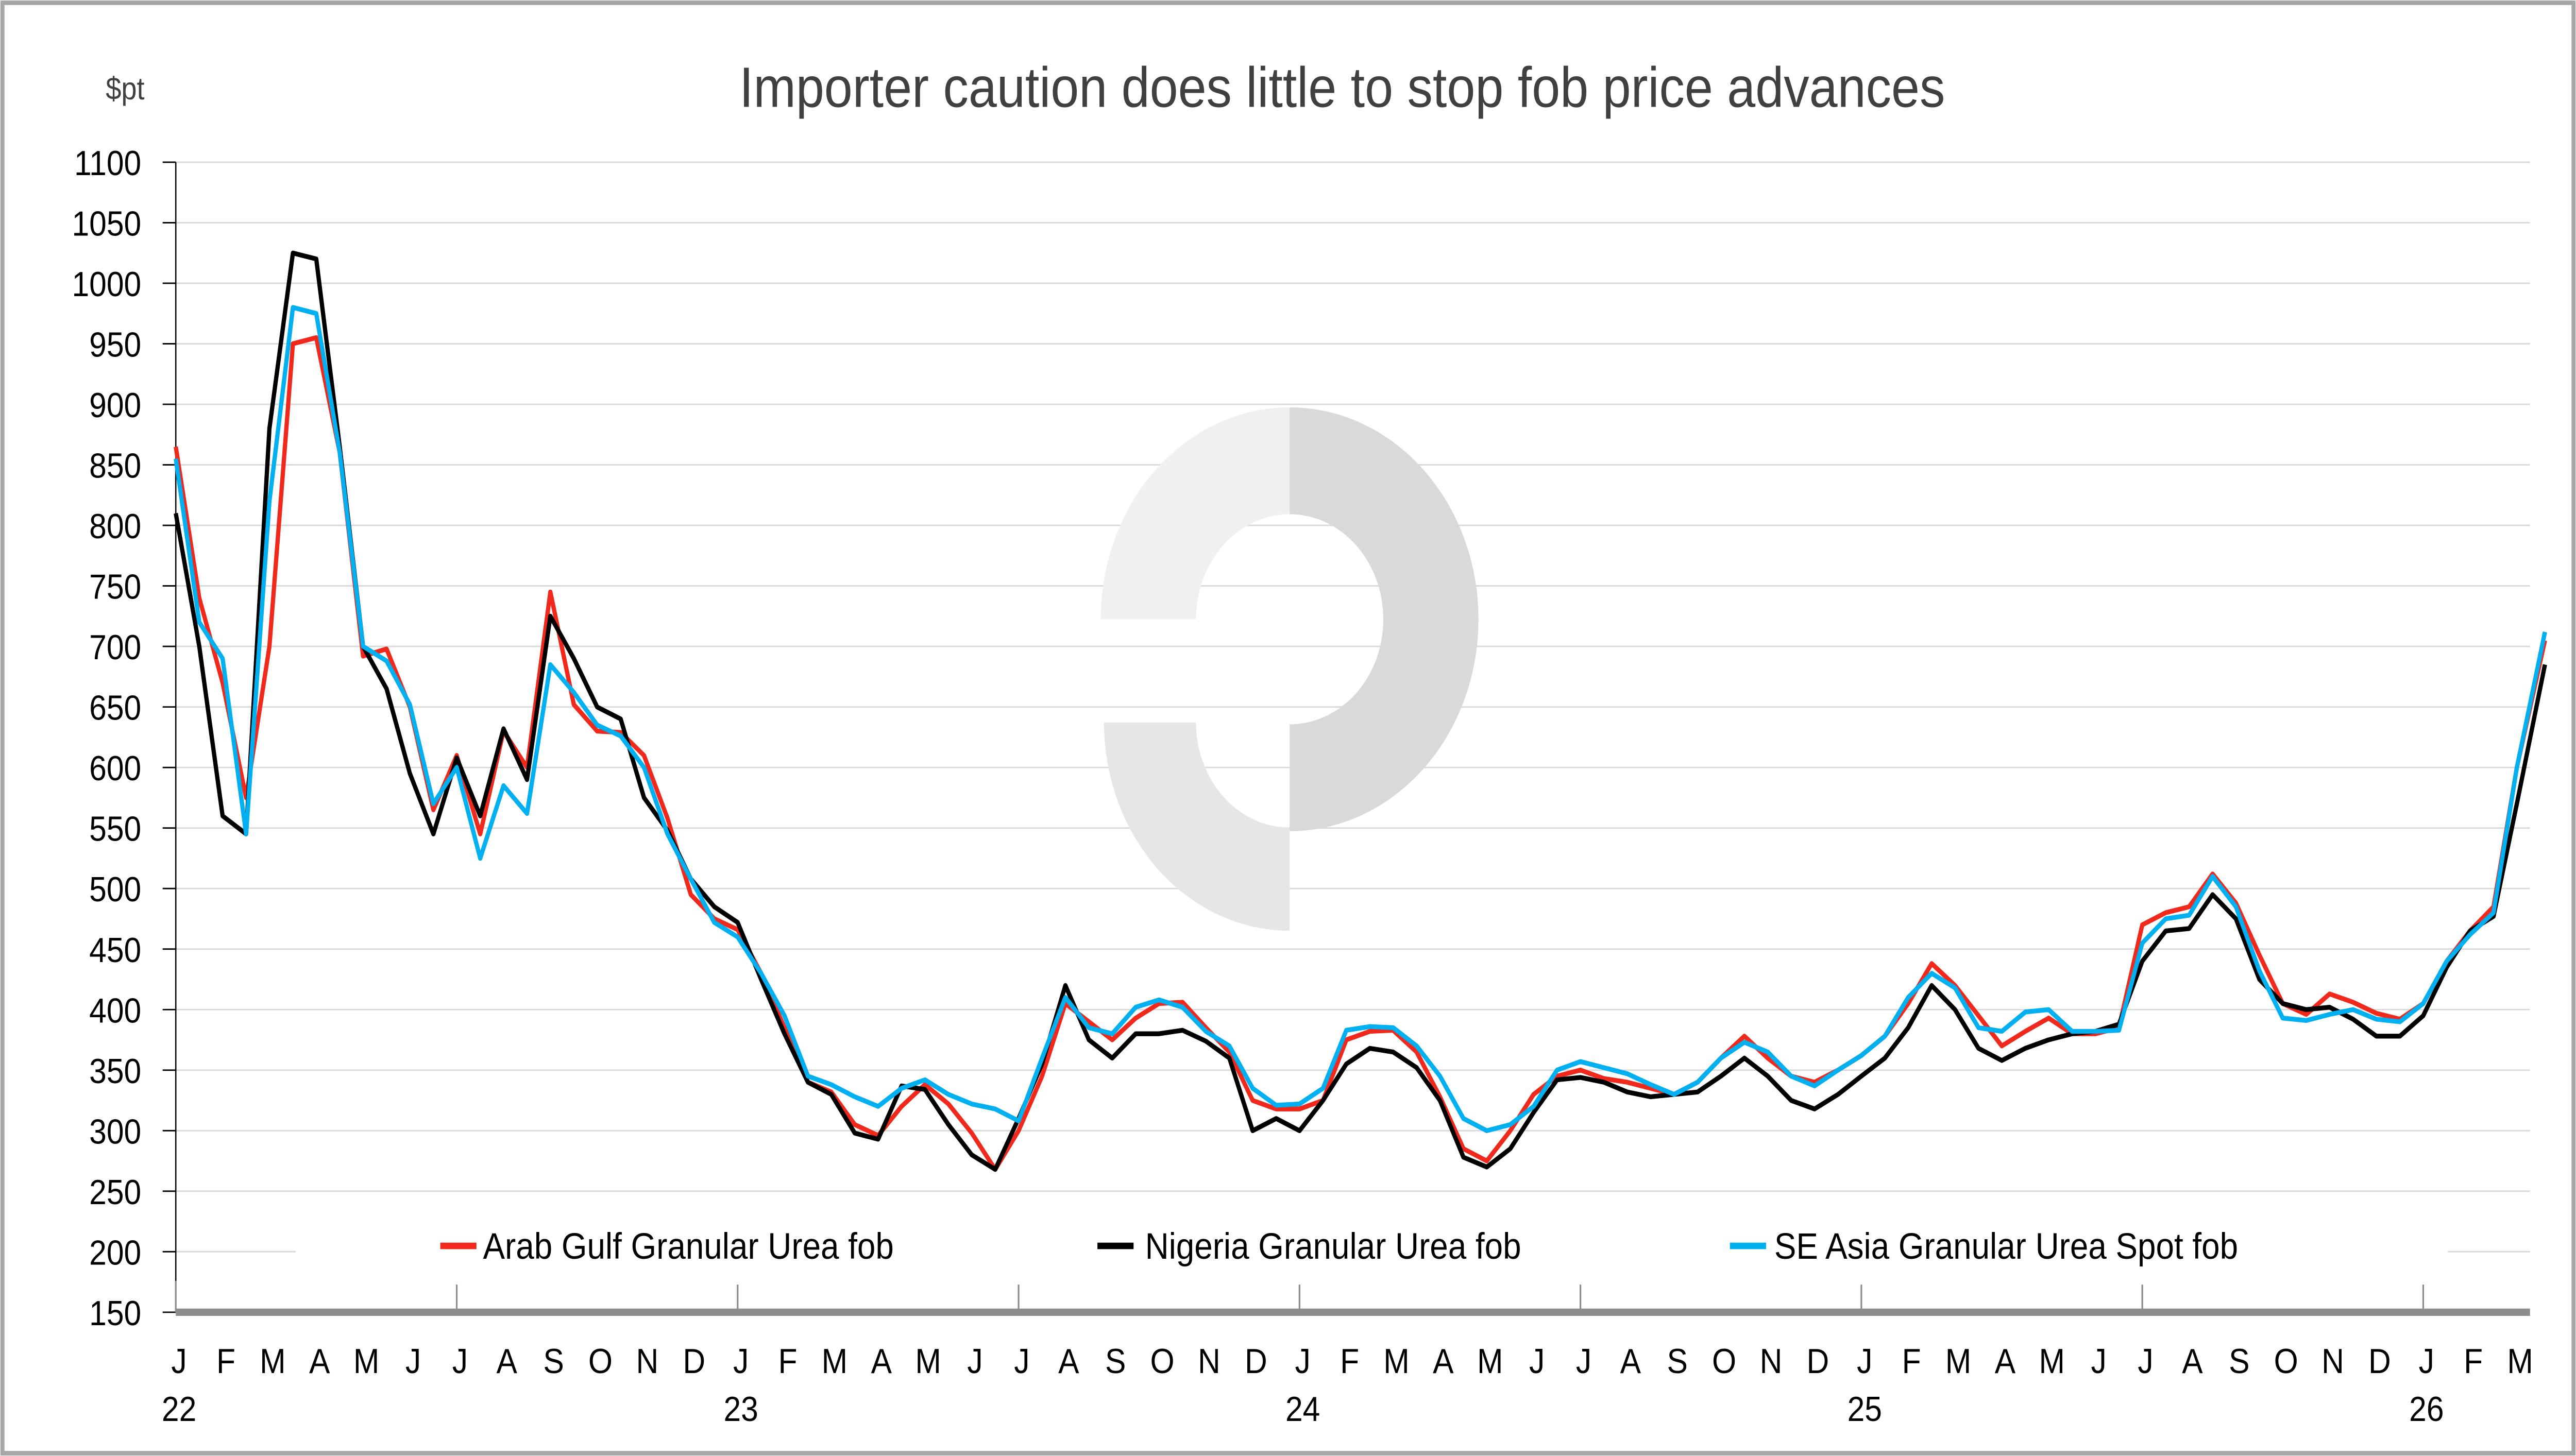 The width and height of the screenshot is (2576, 1456). I want to click on y-tick-label: 500, so click(115, 889).